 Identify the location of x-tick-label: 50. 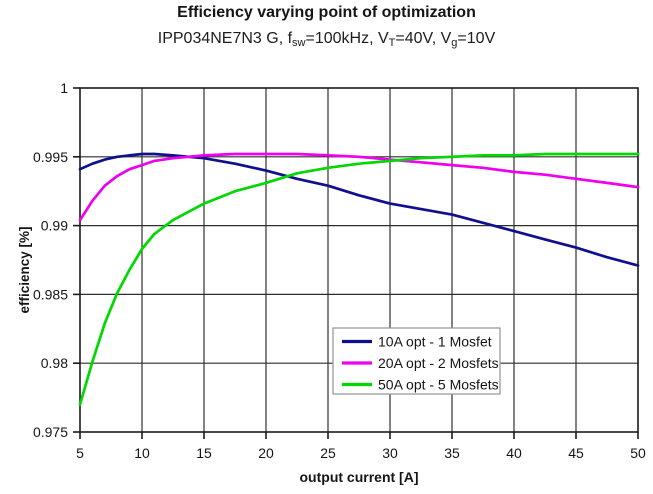
(638, 453).